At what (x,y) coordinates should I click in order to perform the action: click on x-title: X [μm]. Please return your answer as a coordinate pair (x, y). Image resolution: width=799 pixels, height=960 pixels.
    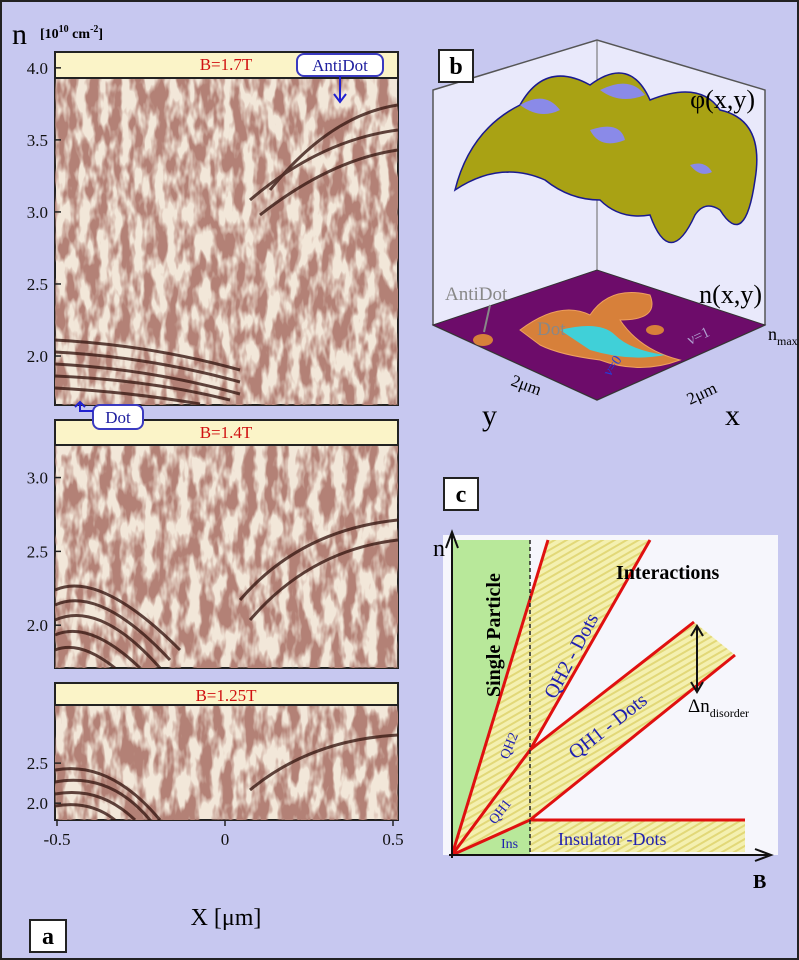
    Looking at the image, I should click on (226, 918).